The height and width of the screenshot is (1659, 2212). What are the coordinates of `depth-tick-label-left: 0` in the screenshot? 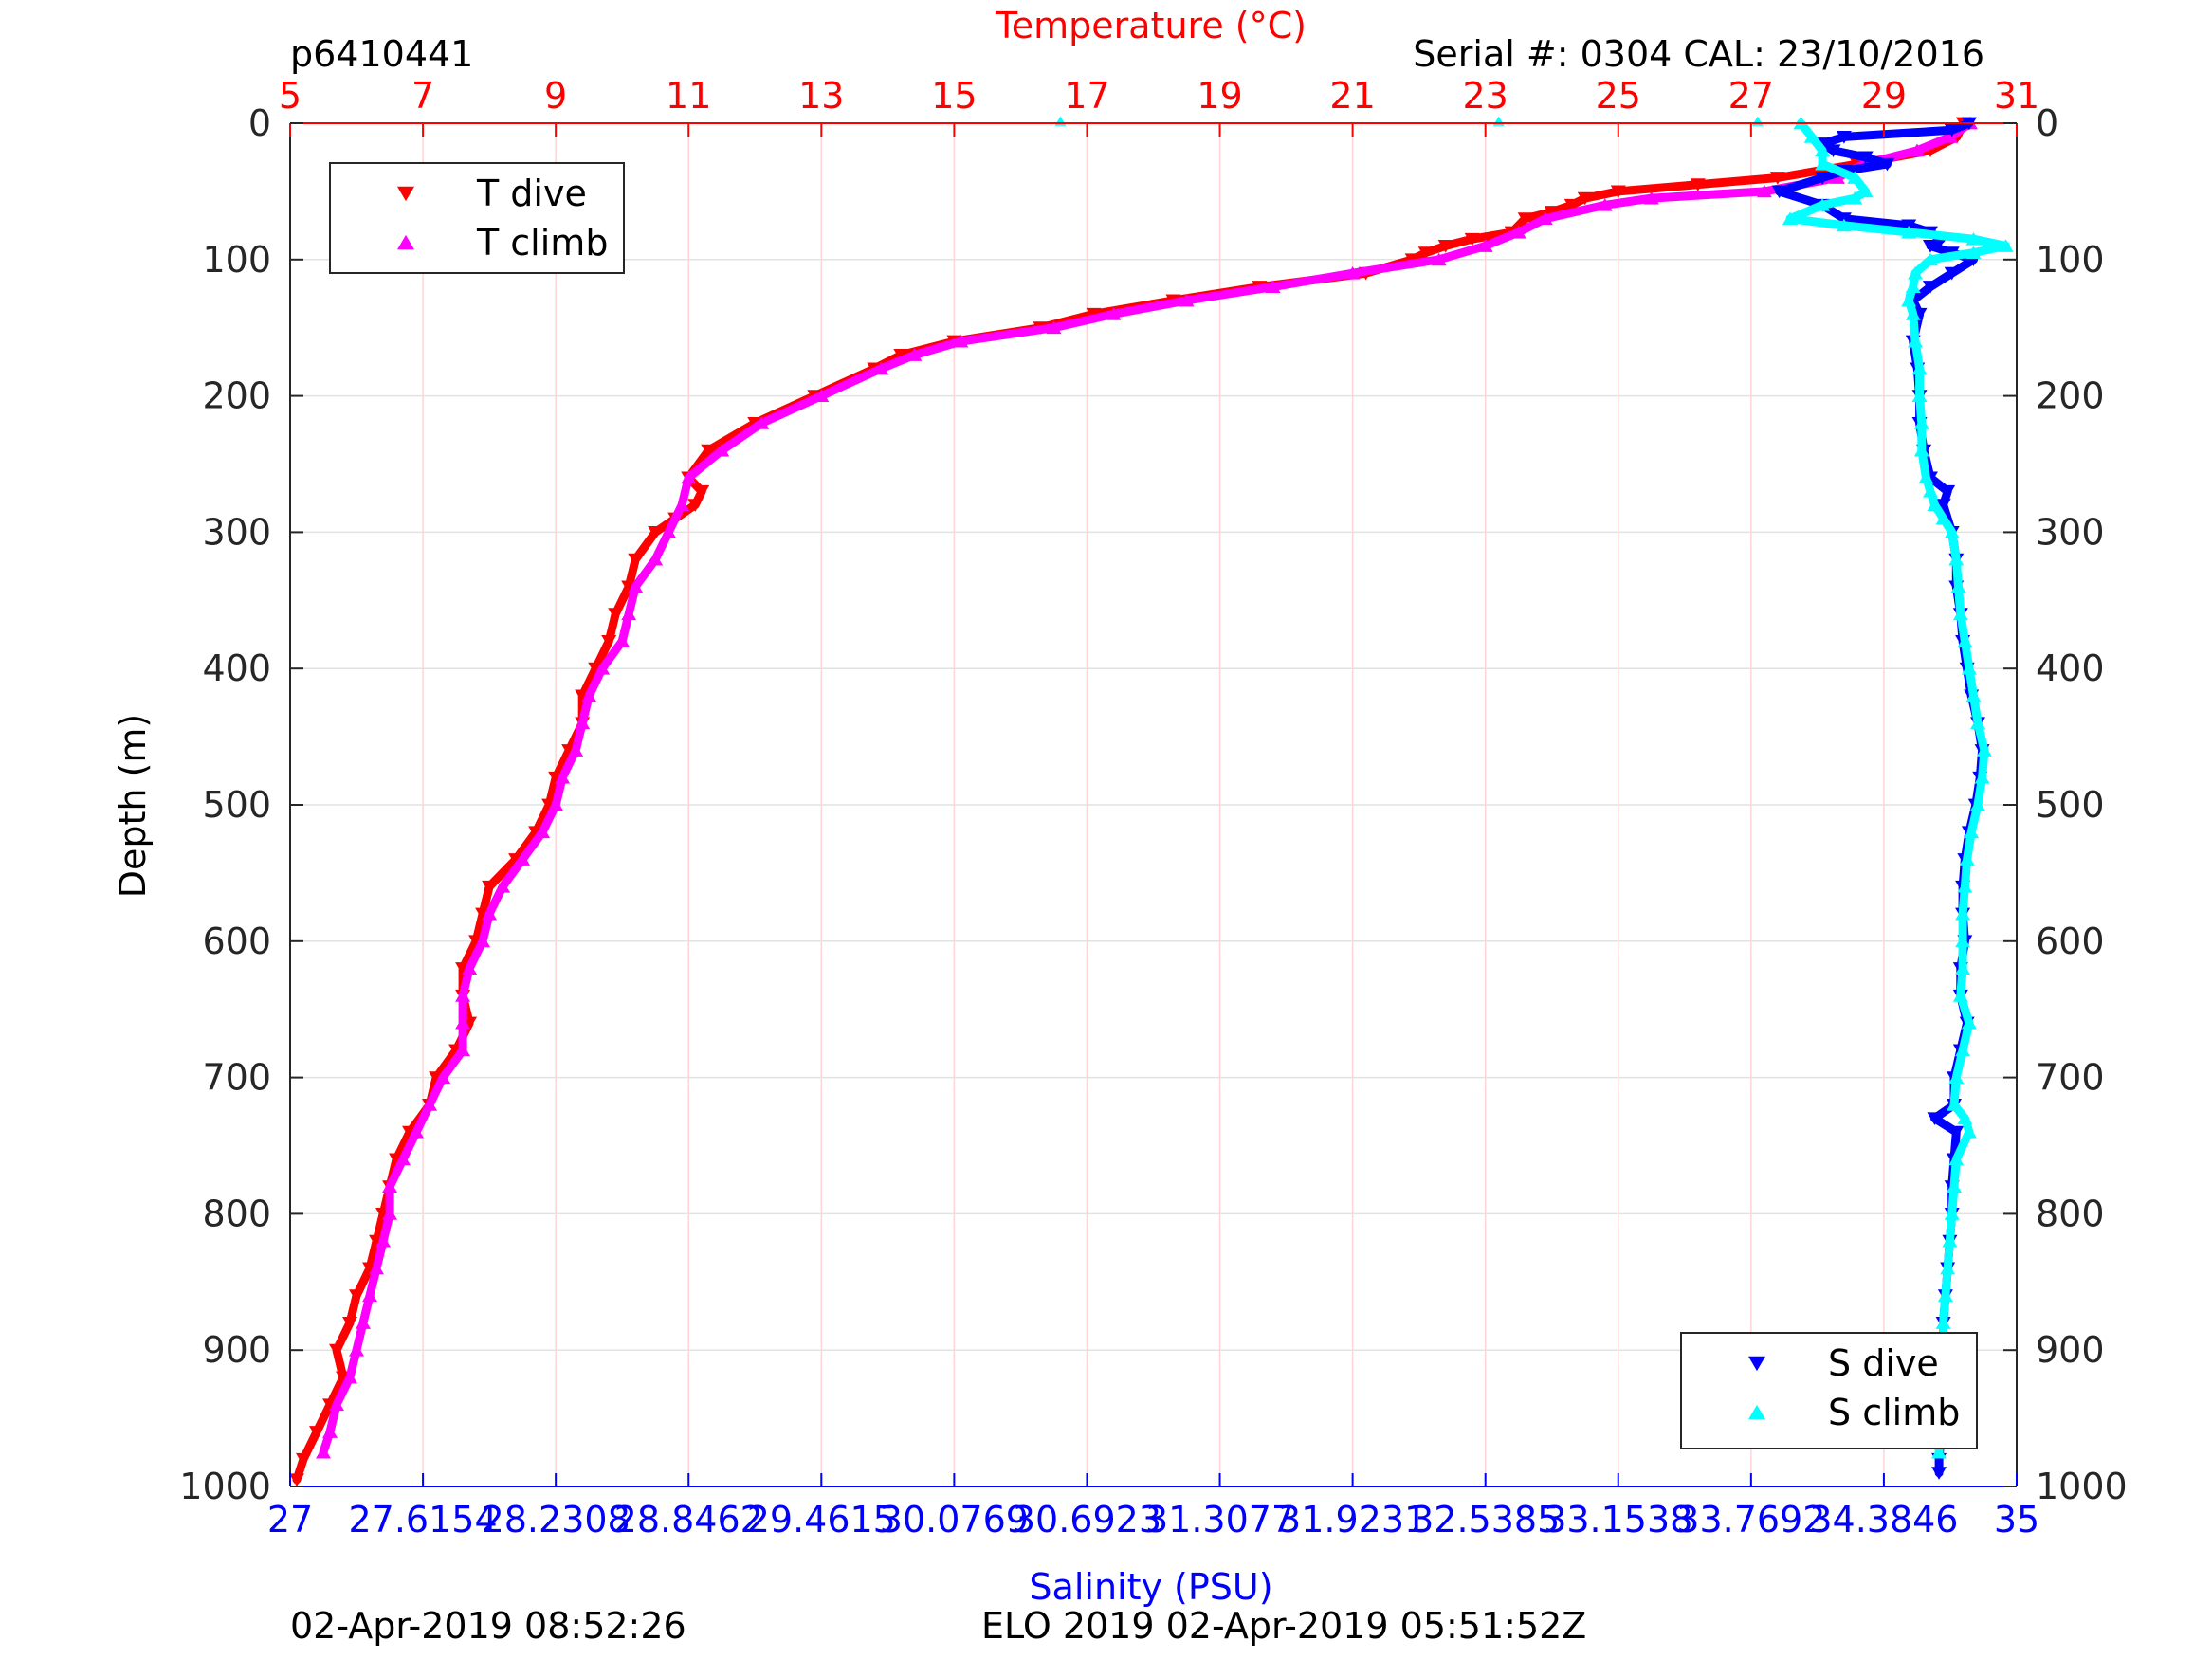 It's located at (259, 123).